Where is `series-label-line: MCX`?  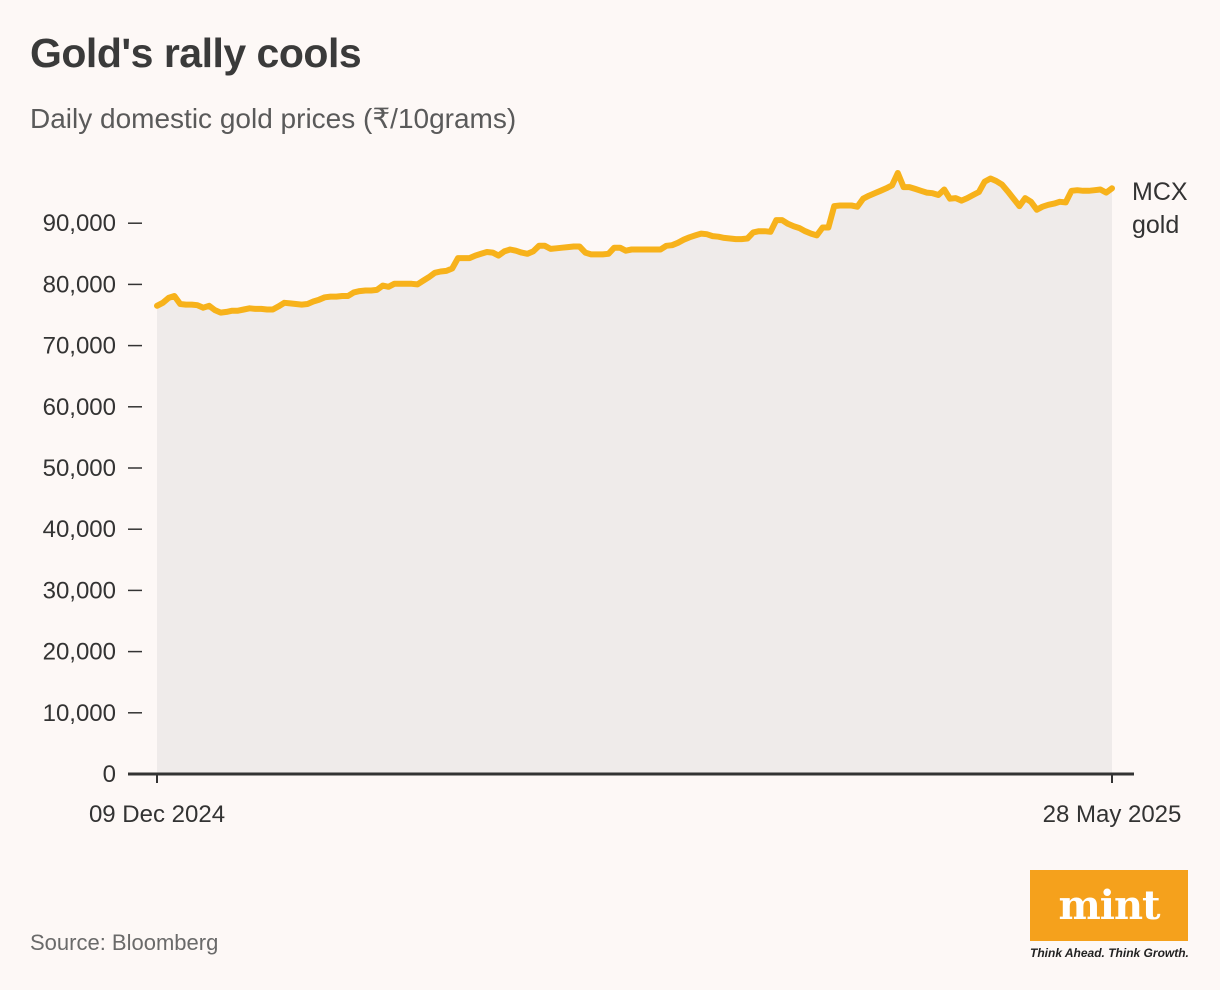 series-label-line: MCX is located at coordinates (1160, 192).